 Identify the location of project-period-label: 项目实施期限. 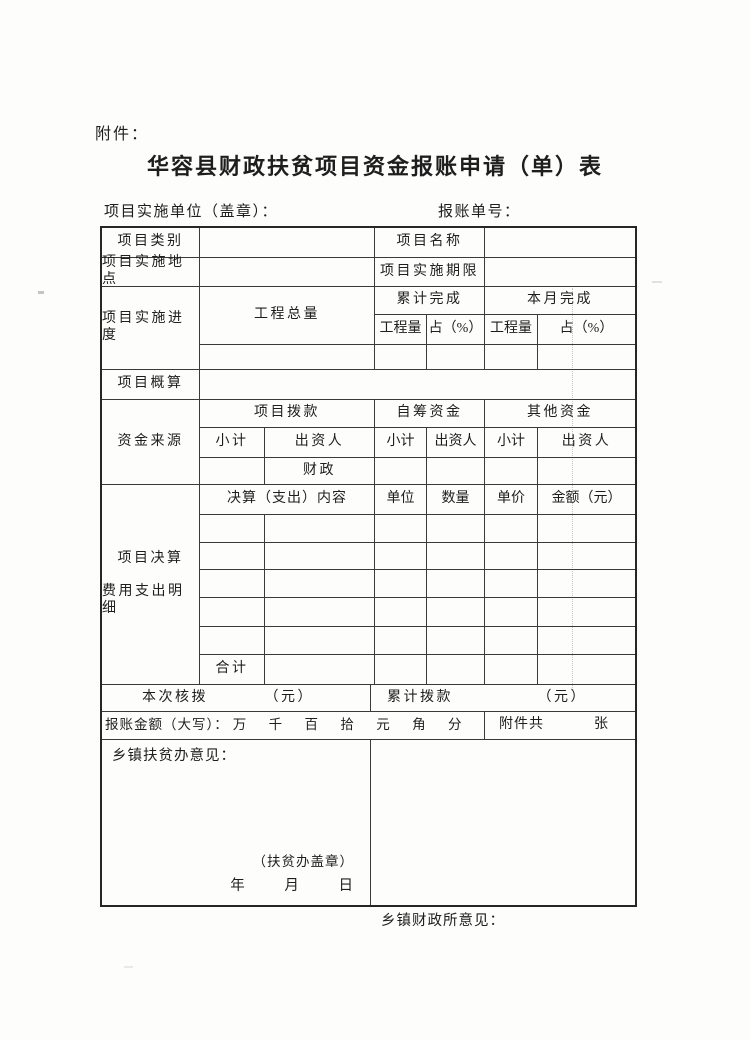
(430, 272).